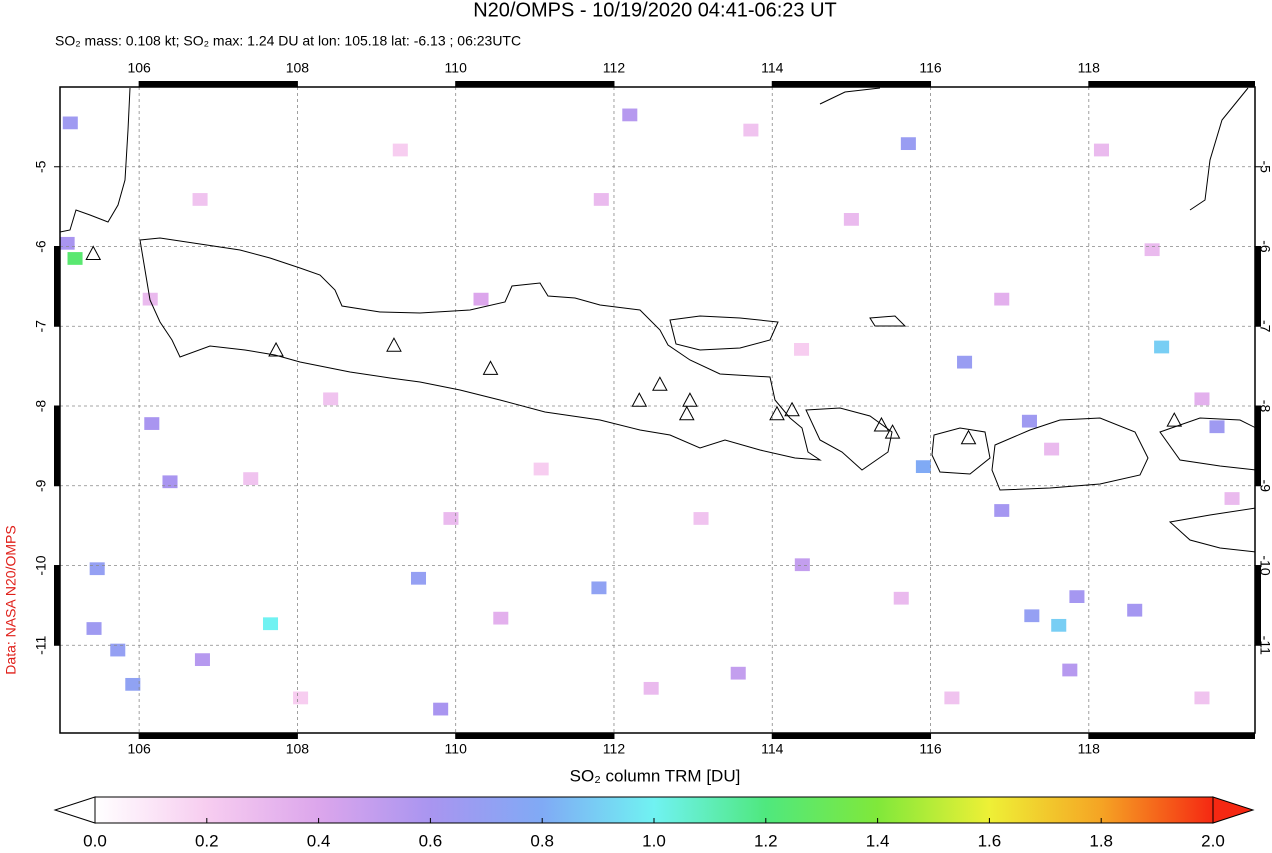 This screenshot has height=853, width=1272. What do you see at coordinates (41, 565) in the screenshot?
I see `y-tick-label: -10` at bounding box center [41, 565].